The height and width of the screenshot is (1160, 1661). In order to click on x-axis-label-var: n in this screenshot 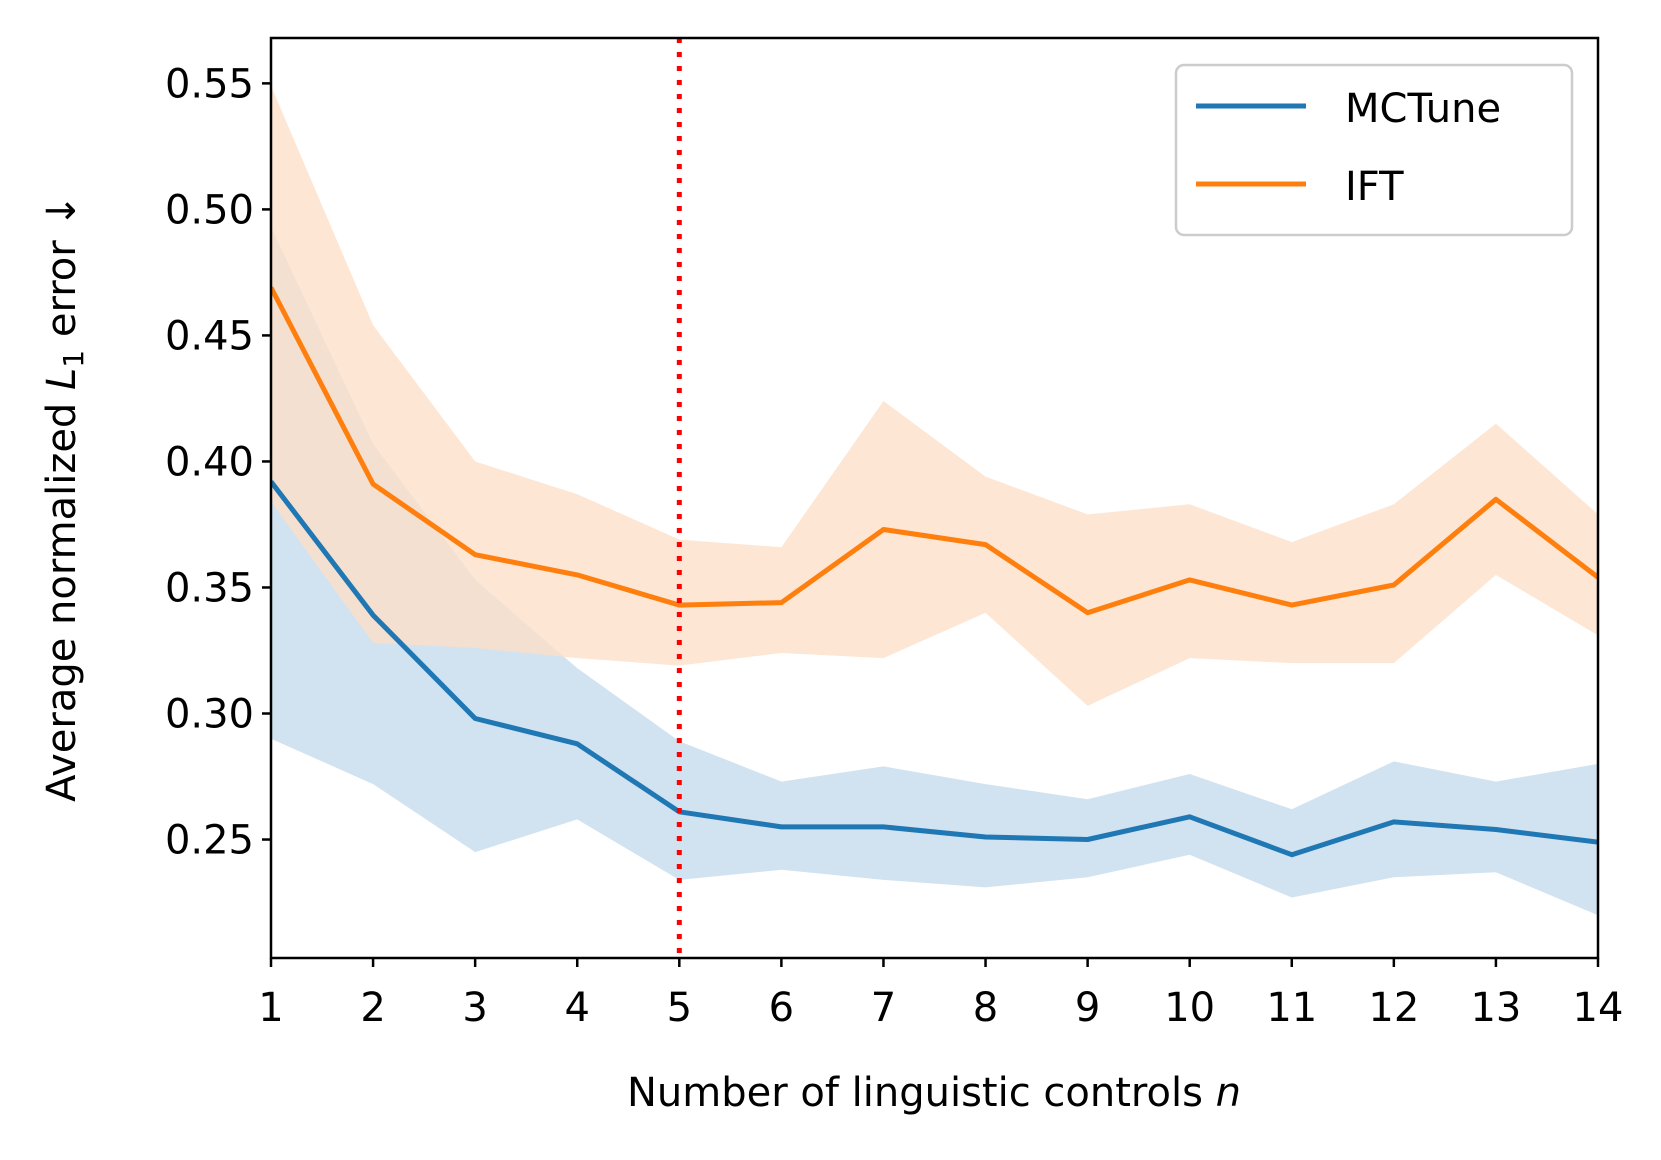, I will do `click(1228, 1093)`.